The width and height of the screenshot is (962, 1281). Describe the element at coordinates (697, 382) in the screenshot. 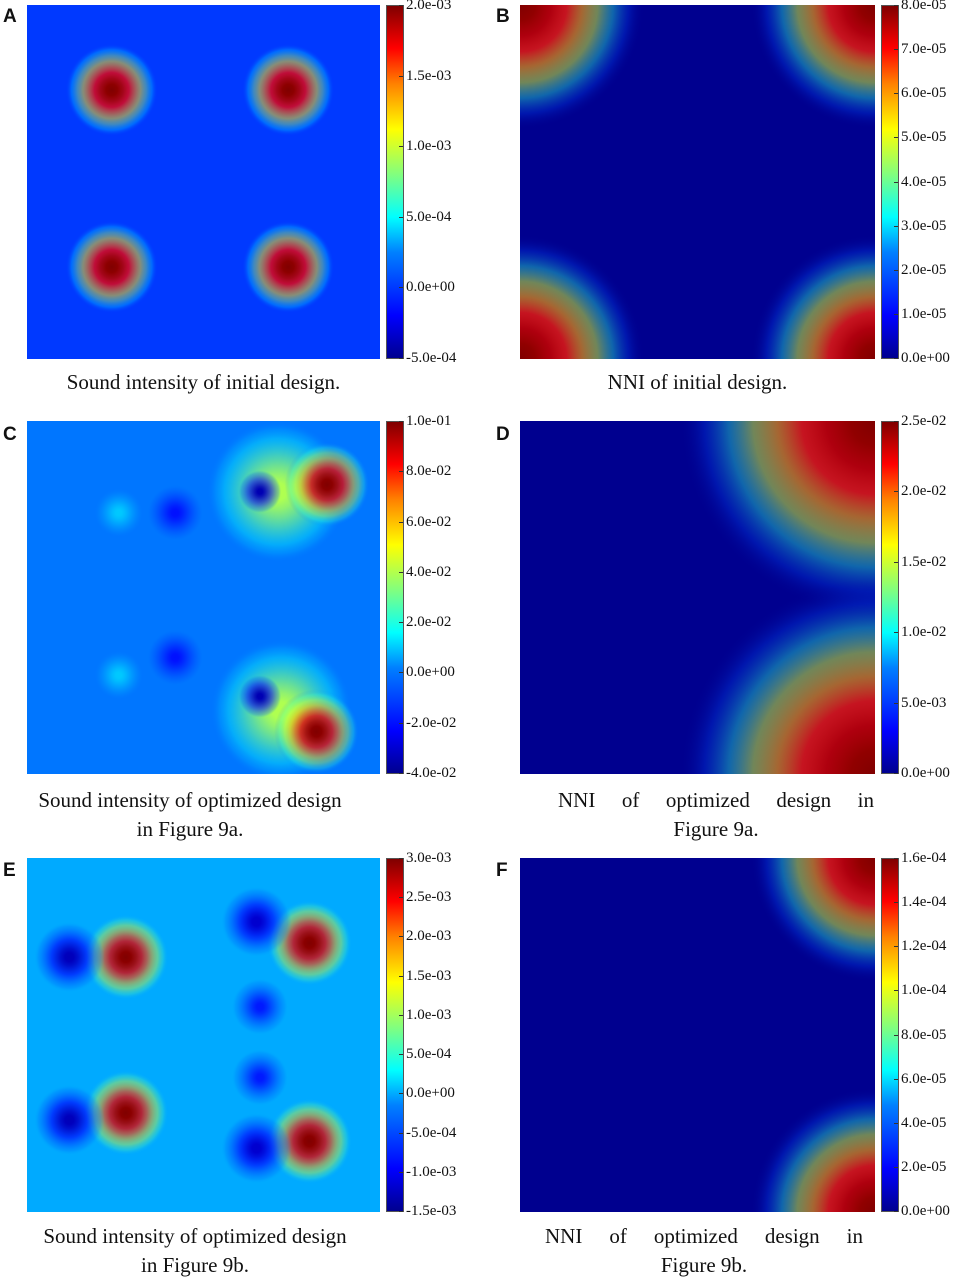

I see `caption-b: NNI of initial design.` at that location.